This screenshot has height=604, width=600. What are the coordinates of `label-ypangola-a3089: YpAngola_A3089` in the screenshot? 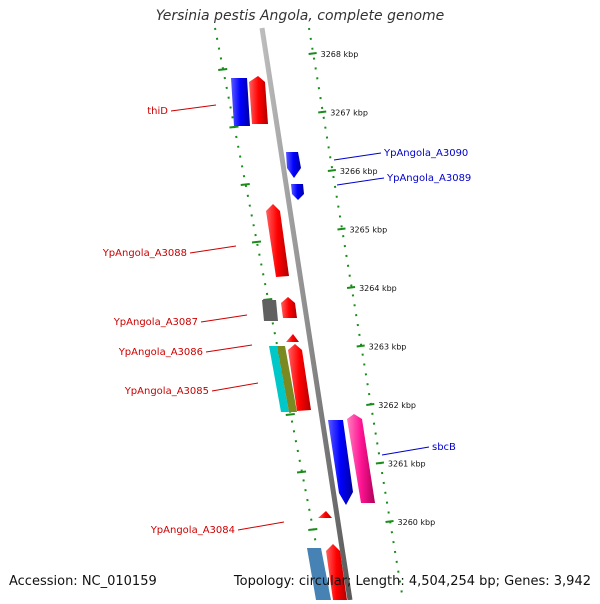 It's located at (428, 178).